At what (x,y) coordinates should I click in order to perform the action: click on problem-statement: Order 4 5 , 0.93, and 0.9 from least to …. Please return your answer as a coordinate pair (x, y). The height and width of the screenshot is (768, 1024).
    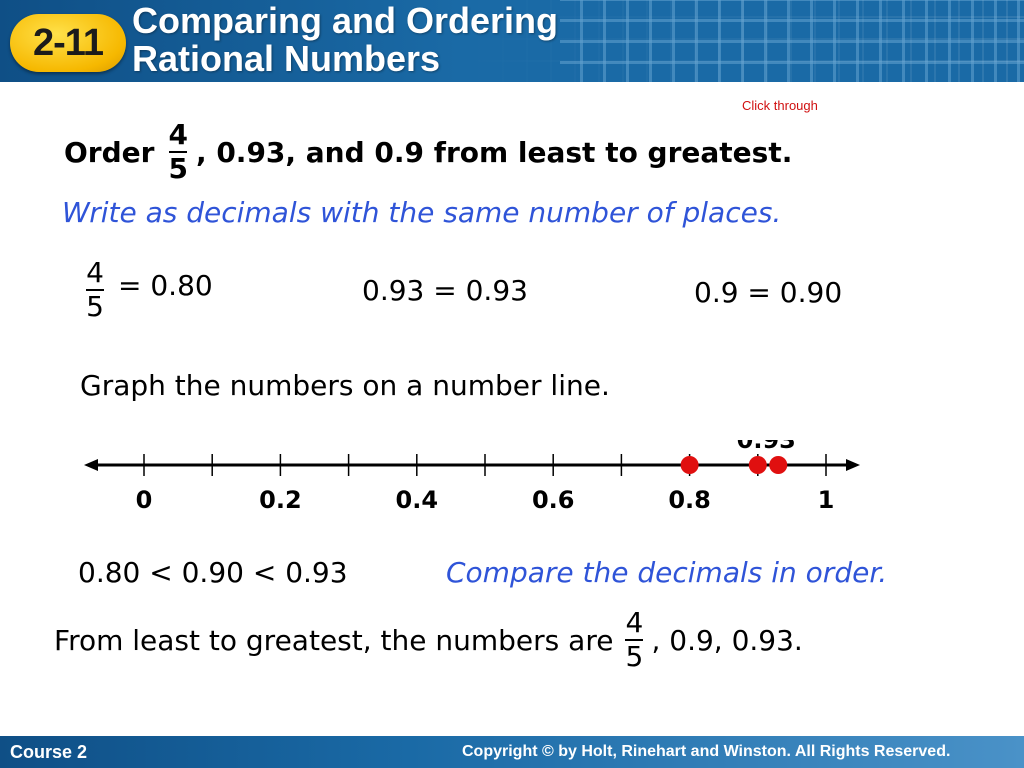
    Looking at the image, I should click on (428, 152).